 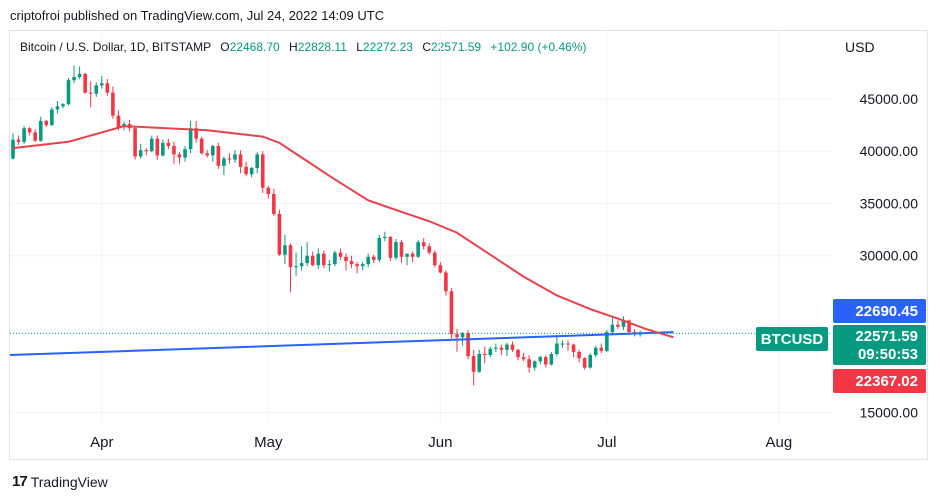 What do you see at coordinates (322, 47) in the screenshot?
I see `high-value: 22828.11` at bounding box center [322, 47].